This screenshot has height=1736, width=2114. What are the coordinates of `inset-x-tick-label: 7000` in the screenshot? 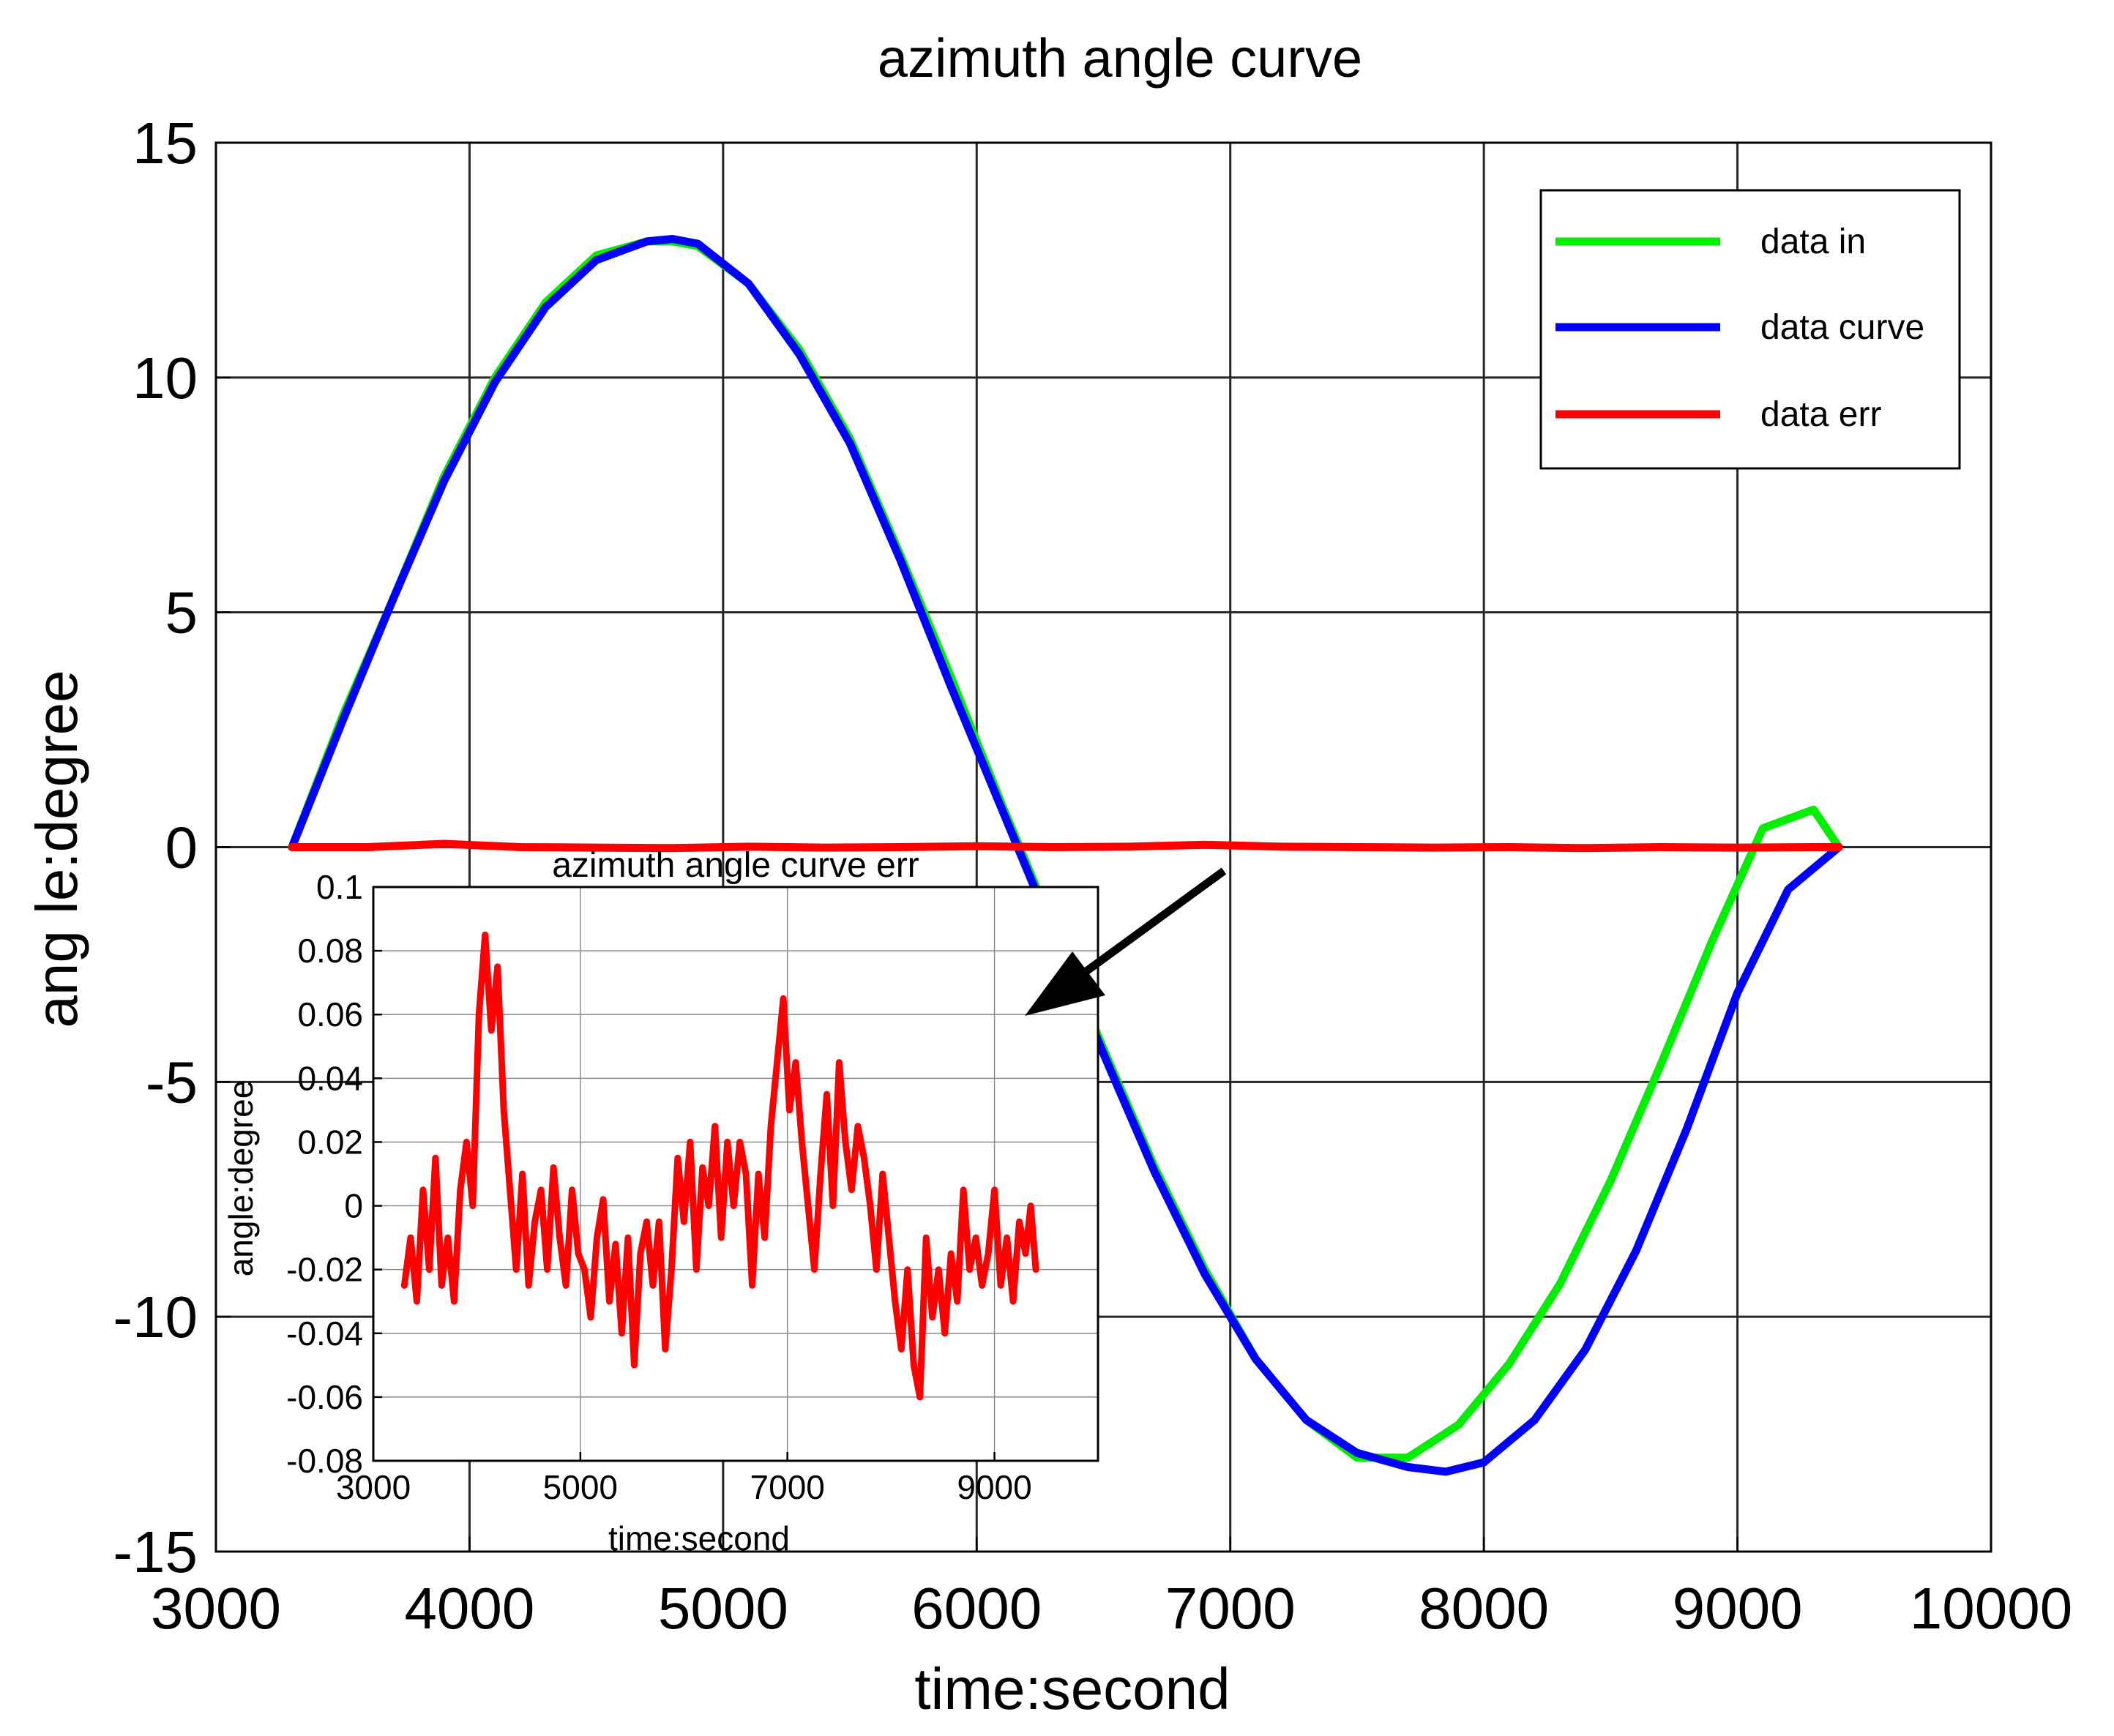 It's located at (787, 1487).